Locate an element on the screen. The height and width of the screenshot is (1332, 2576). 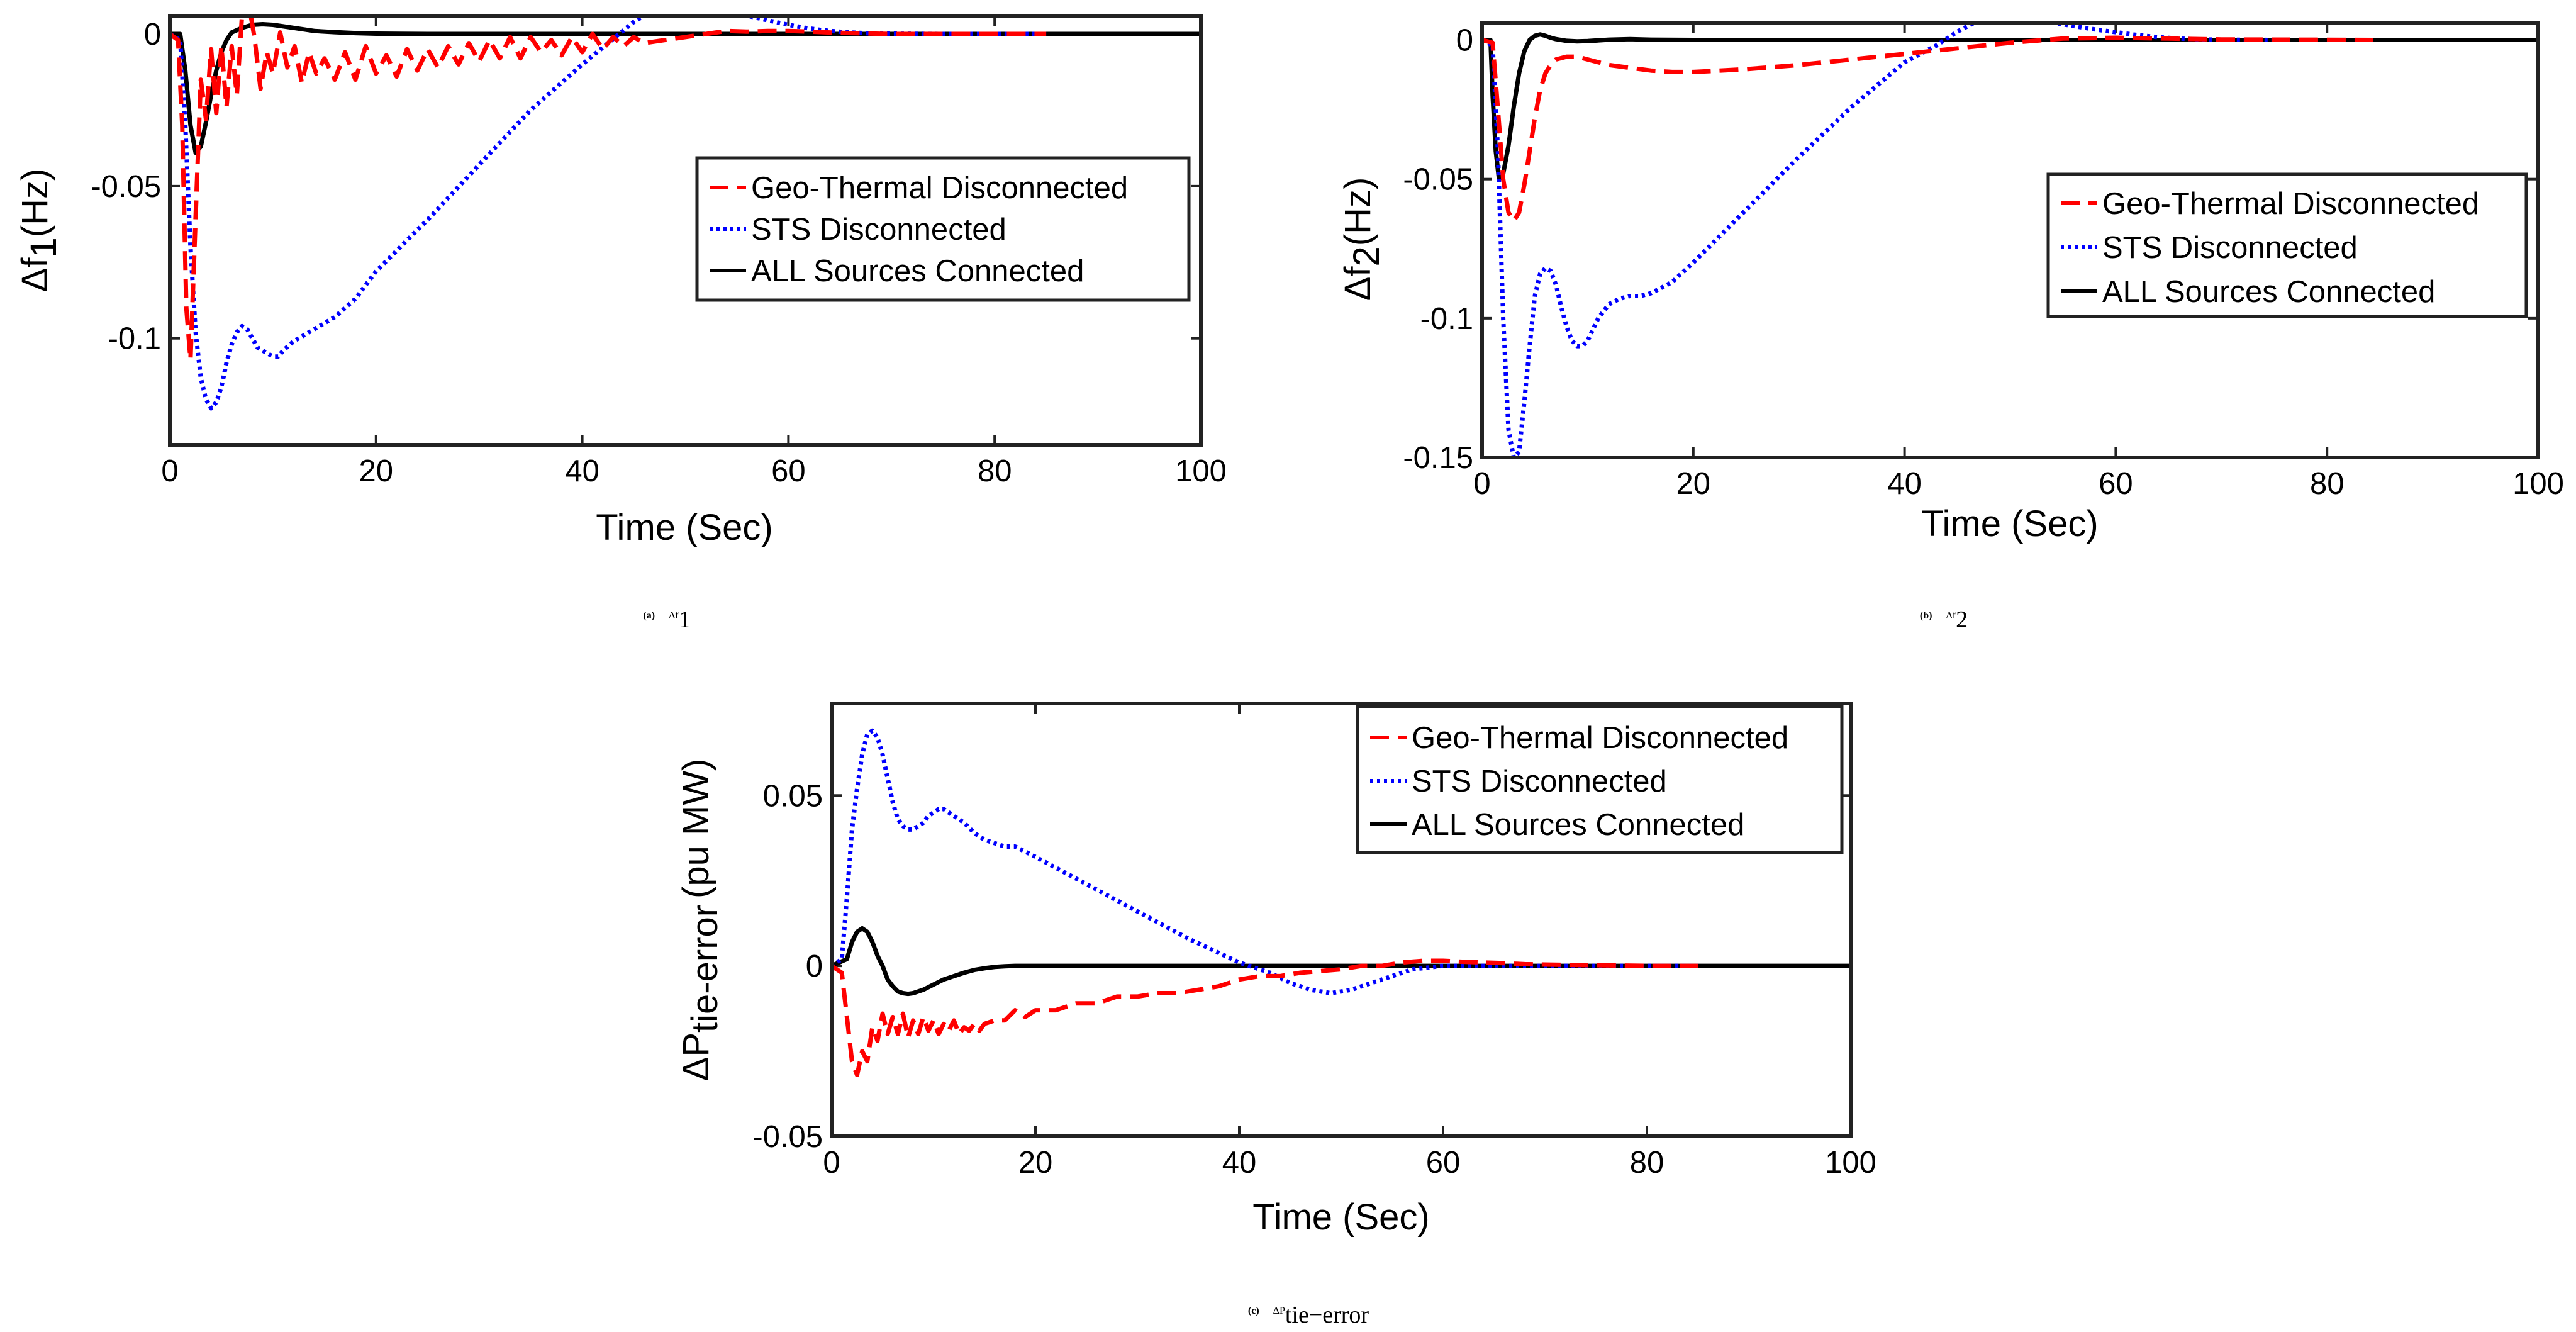
y-axis-label: Δf2(Hz) is located at coordinates (1362, 239).